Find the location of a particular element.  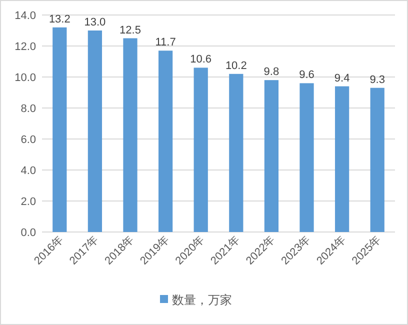

data-label: 12.5 is located at coordinates (130, 30).